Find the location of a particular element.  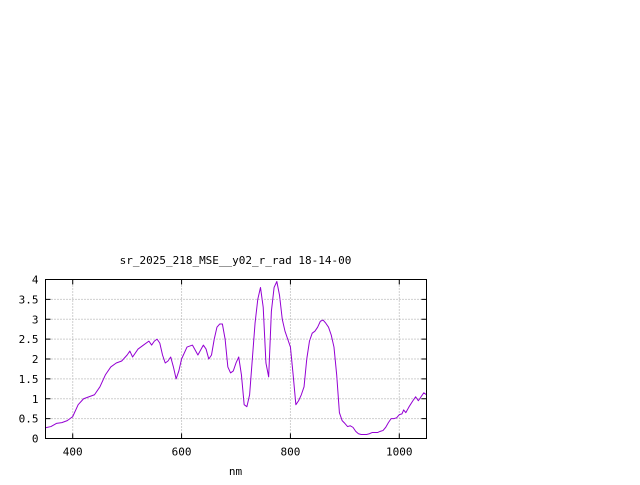

y-tick-labels: 0 0.5 1 1.5 2 2.5 3 3.5 4 is located at coordinates (29, 360).